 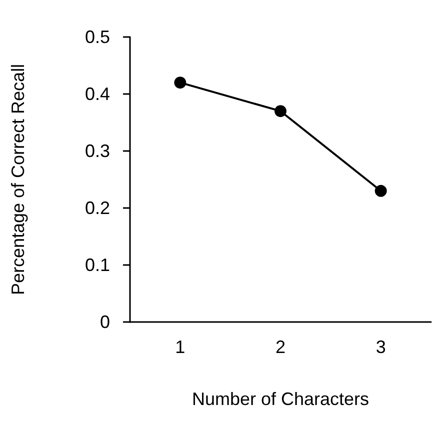 I want to click on y-tick-label: 0.5, so click(x=97, y=37).